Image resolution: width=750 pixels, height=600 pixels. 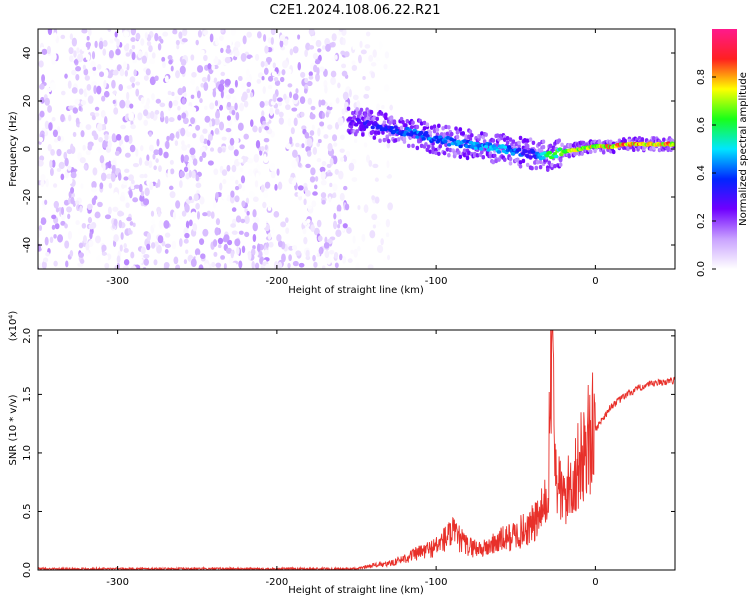 What do you see at coordinates (436, 281) in the screenshot?
I see `x-tick-label: -100` at bounding box center [436, 281].